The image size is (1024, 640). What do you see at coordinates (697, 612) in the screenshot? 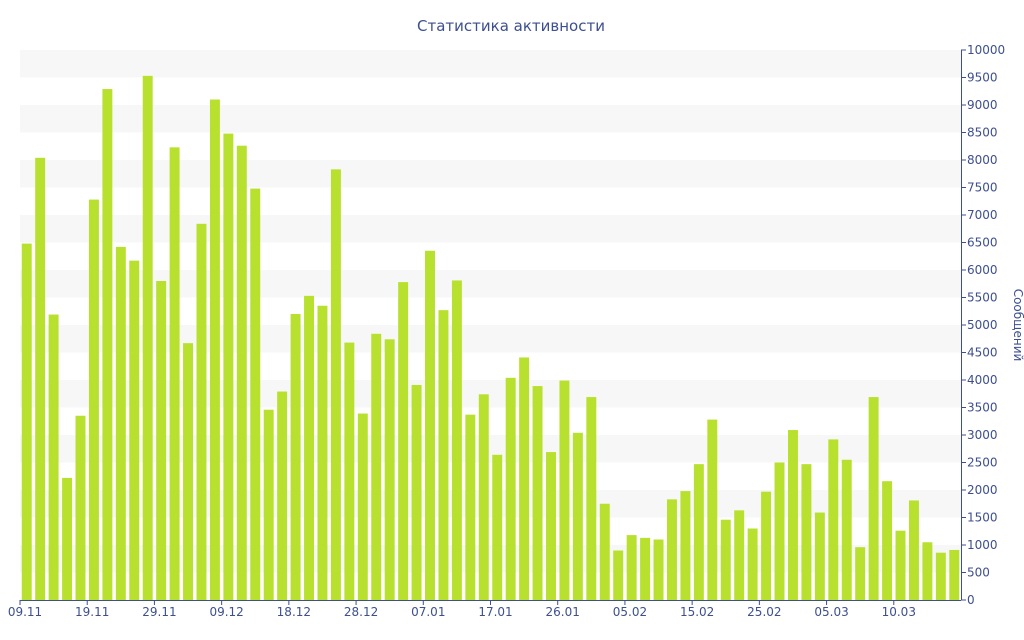
I see `x-tick-label: 15.02` at bounding box center [697, 612].